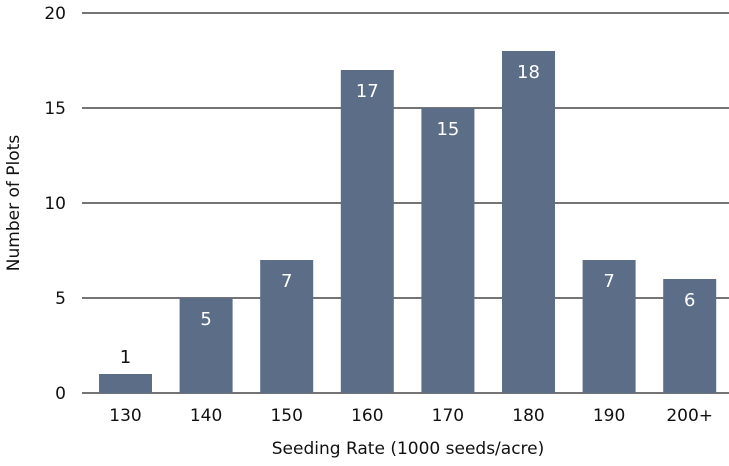 The height and width of the screenshot is (466, 729). What do you see at coordinates (125, 416) in the screenshot?
I see `x-tick-label: 130` at bounding box center [125, 416].